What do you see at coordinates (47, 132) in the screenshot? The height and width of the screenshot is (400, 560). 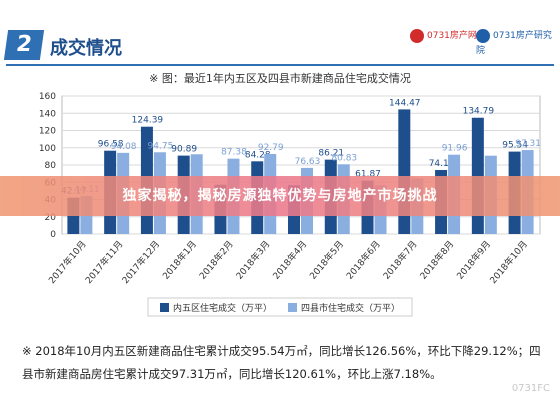 I see `y-tick-label: 120` at bounding box center [47, 132].